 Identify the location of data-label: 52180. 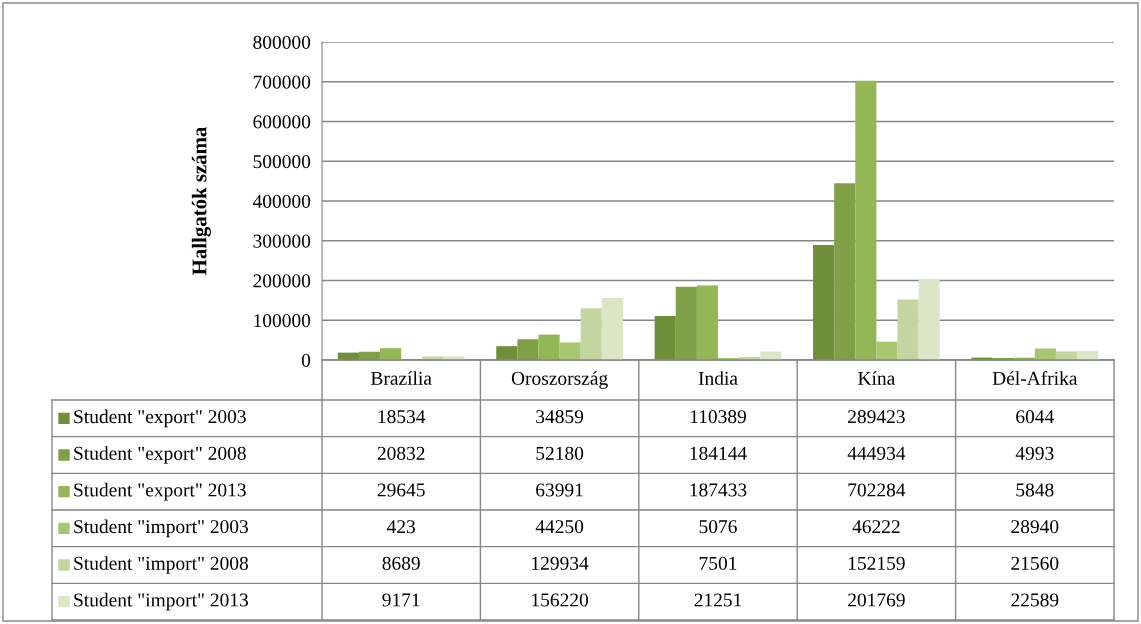
(560, 453).